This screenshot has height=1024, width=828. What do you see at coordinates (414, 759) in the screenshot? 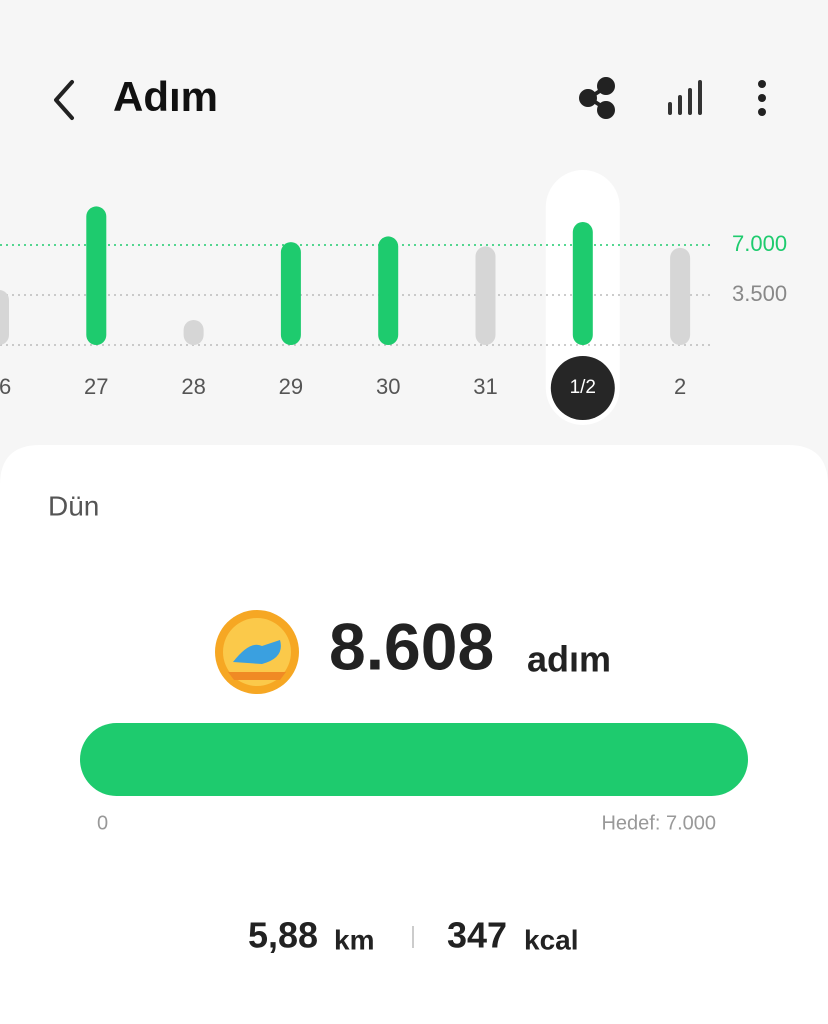
I see `progress-bar` at bounding box center [414, 759].